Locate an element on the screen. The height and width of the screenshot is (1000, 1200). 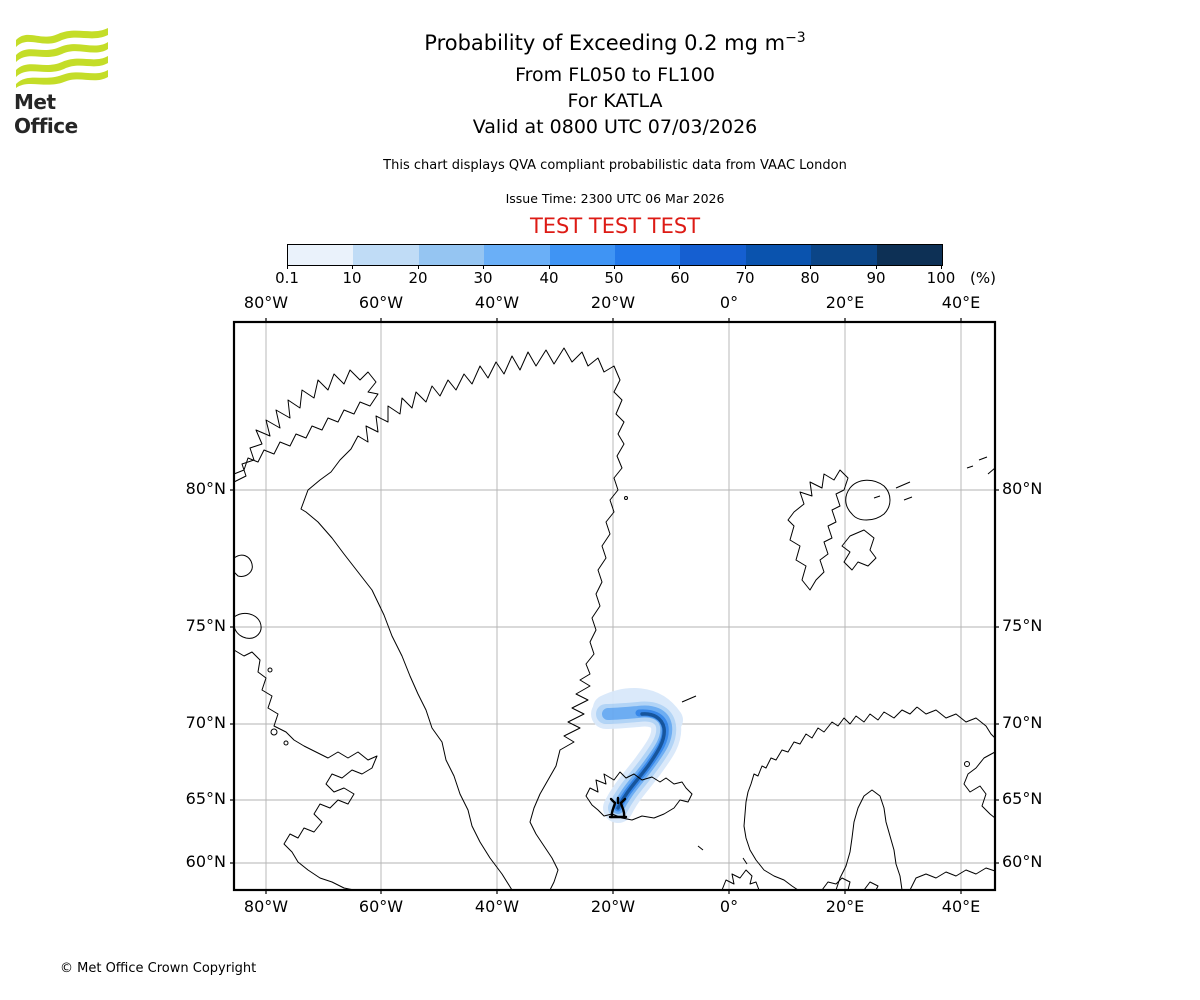
coast-franz-josef is located at coordinates (981, 465).